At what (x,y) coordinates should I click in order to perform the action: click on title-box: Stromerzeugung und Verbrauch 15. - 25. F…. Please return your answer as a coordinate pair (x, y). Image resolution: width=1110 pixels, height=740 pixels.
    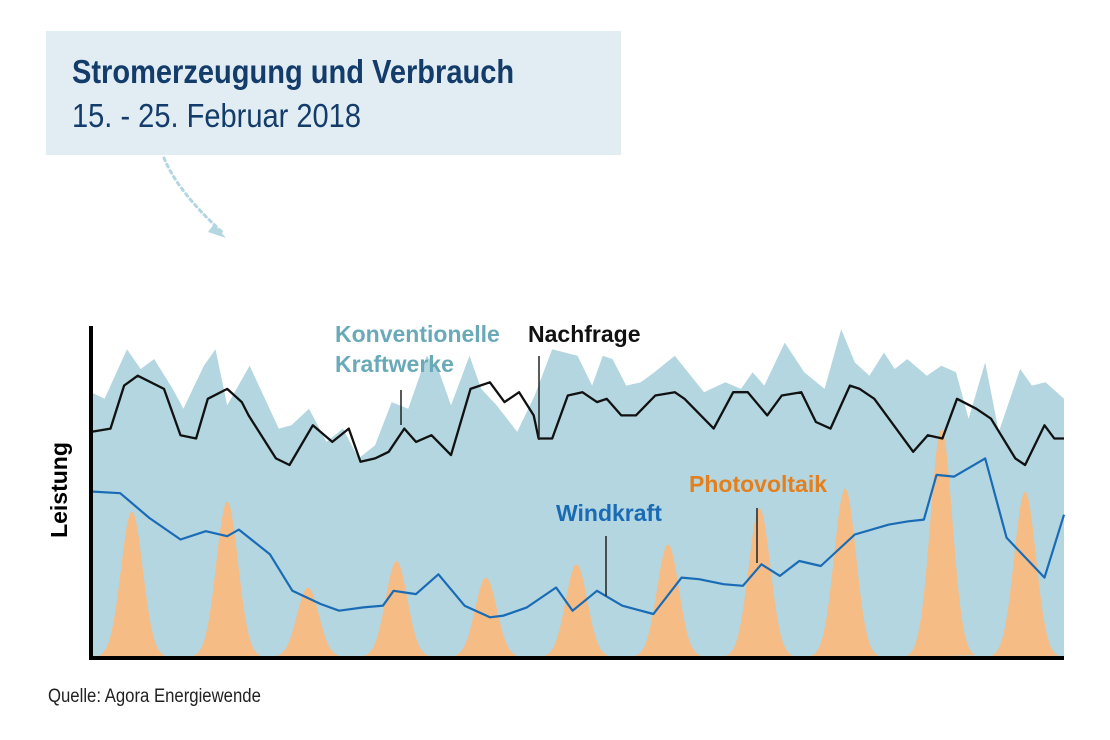
    Looking at the image, I should click on (333, 93).